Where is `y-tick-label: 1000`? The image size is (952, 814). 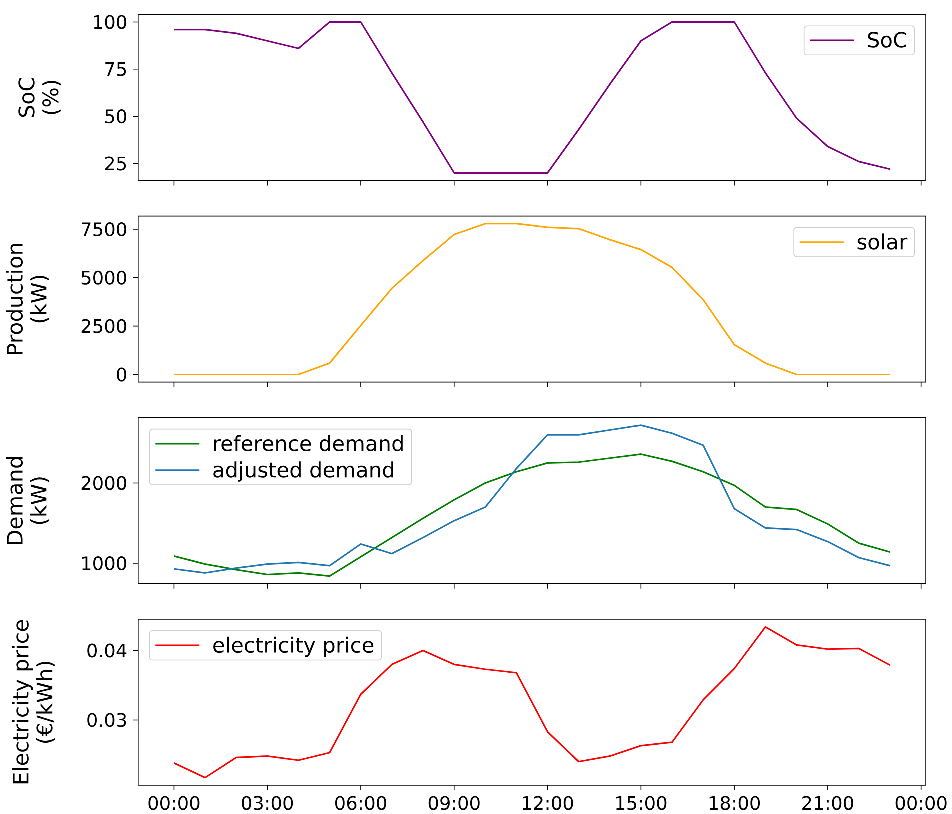 y-tick-label: 1000 is located at coordinates (104, 563).